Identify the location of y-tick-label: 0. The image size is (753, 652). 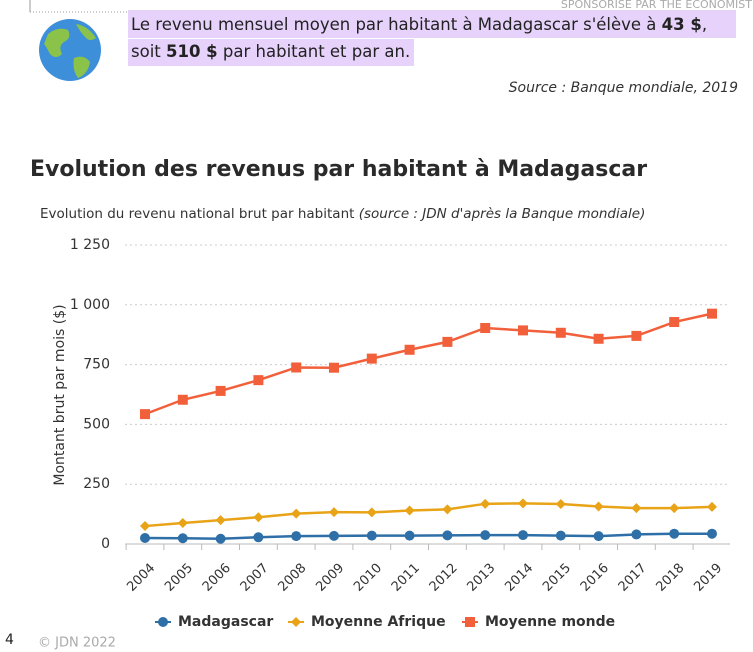
(105, 544).